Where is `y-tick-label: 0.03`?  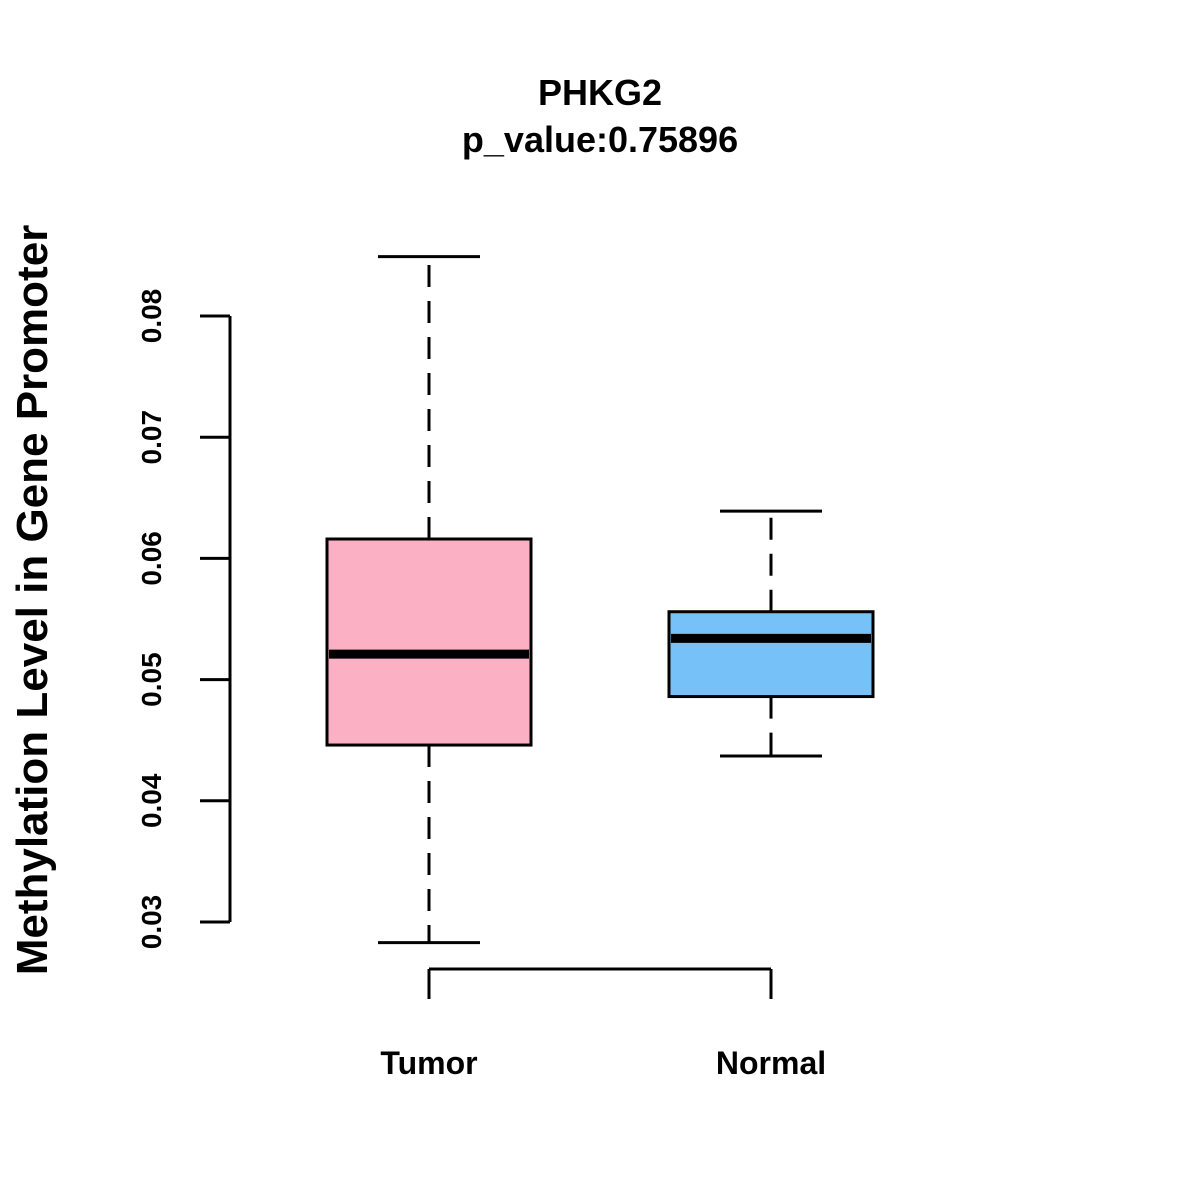
y-tick-label: 0.03 is located at coordinates (151, 922).